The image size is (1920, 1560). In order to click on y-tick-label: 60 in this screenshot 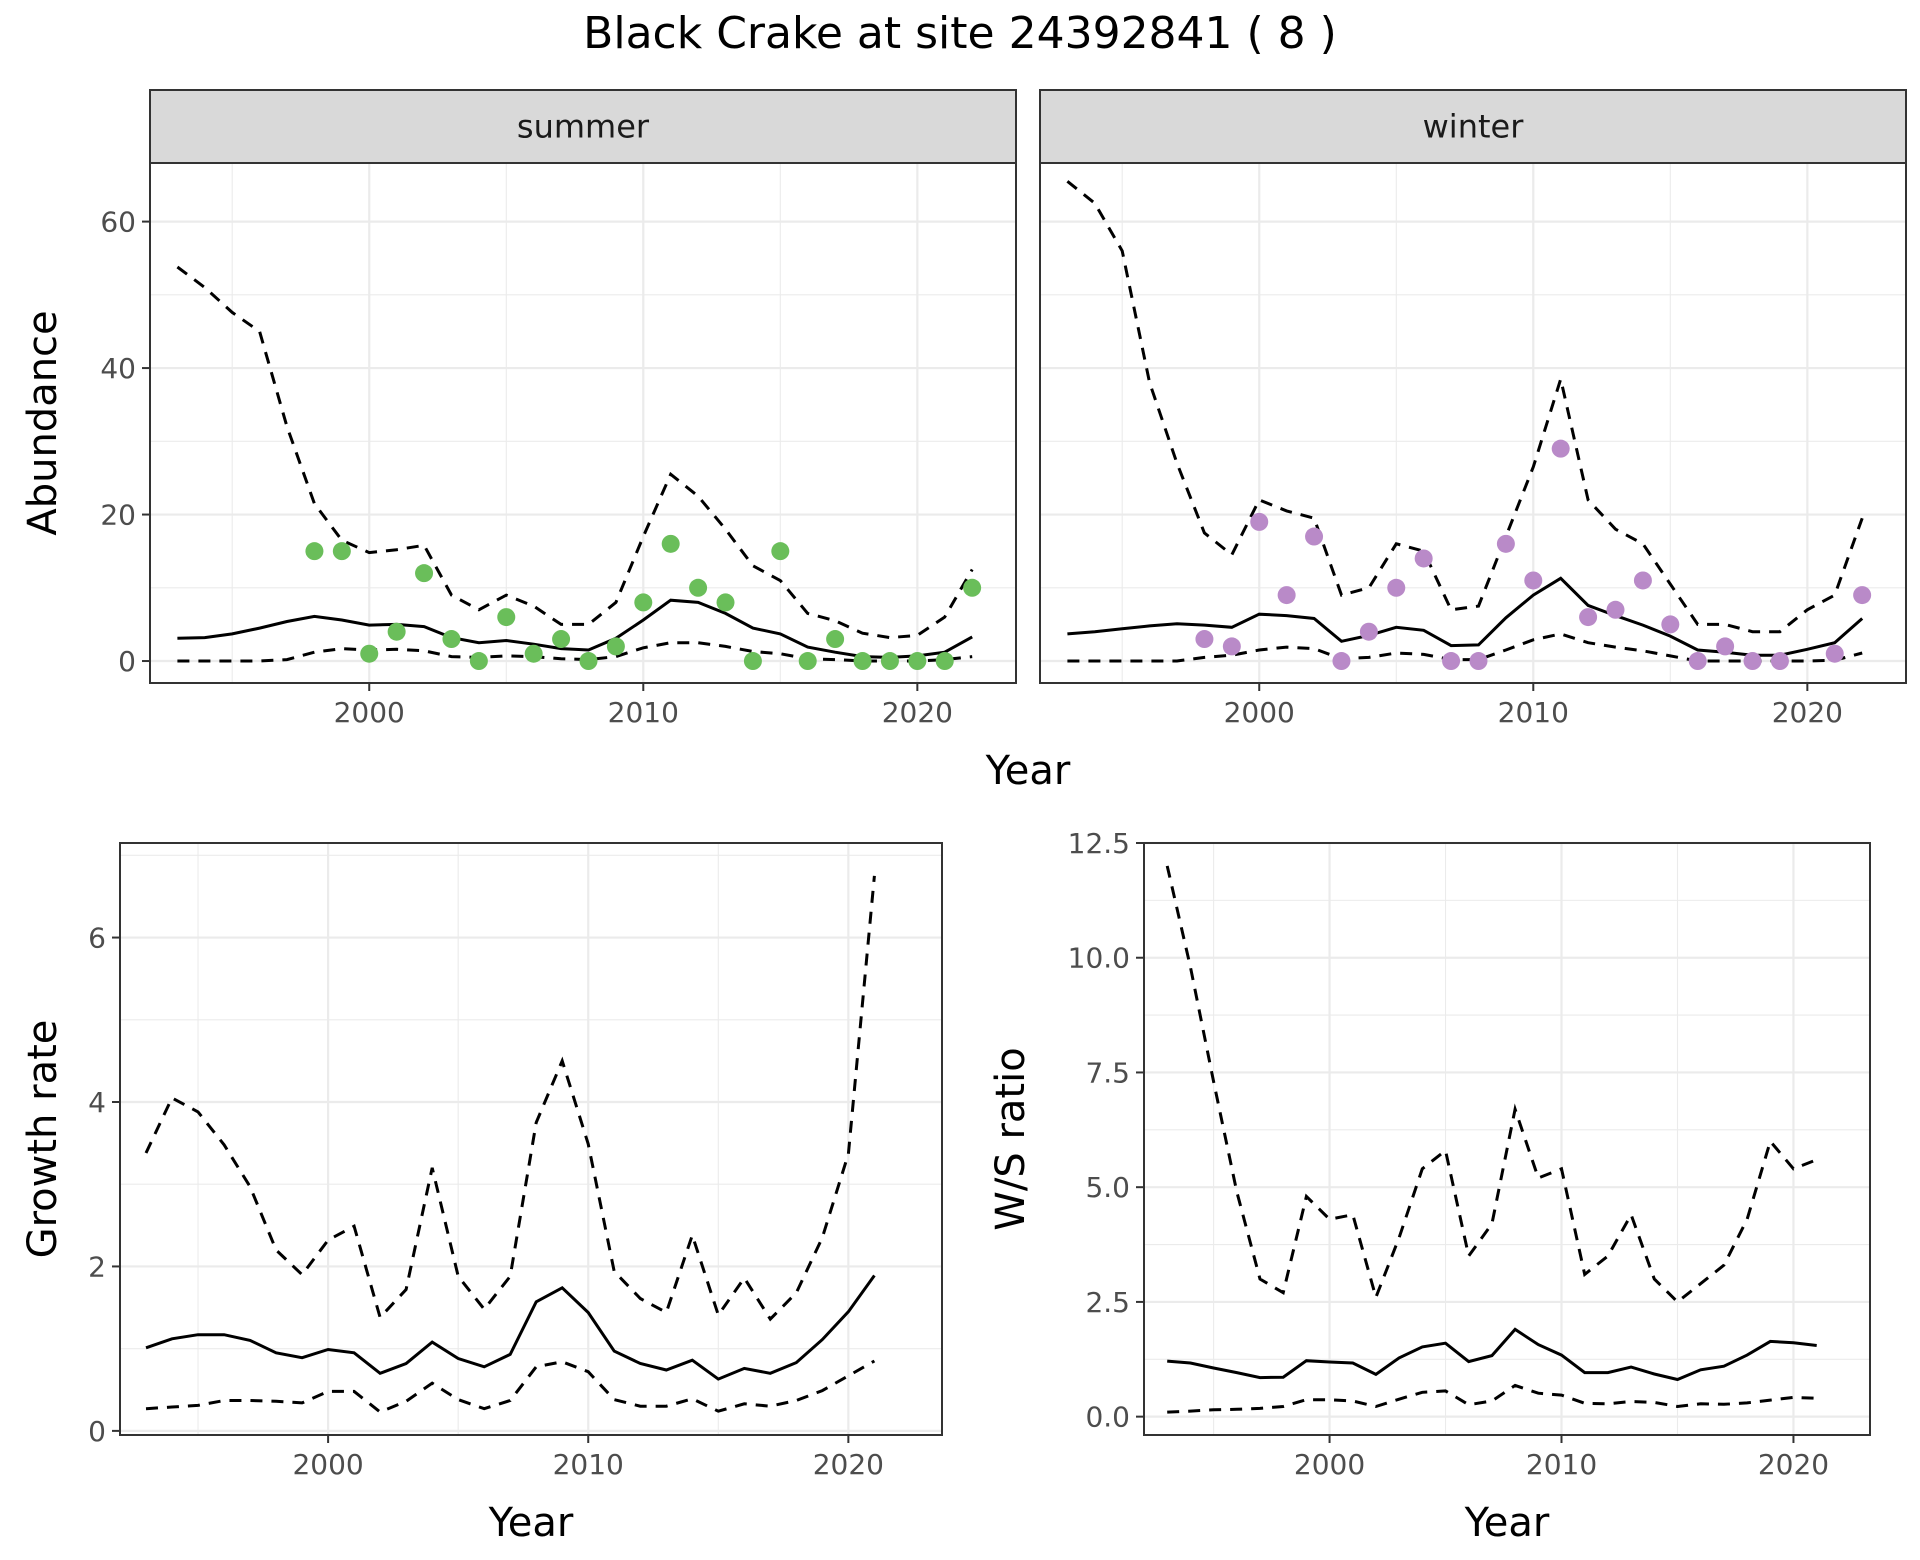, I will do `click(118, 222)`.